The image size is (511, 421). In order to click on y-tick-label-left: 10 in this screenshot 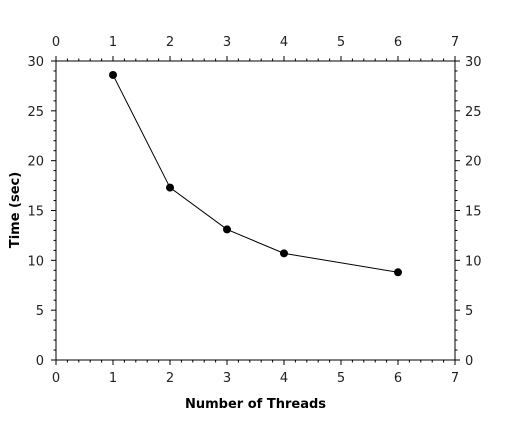, I will do `click(35, 261)`.